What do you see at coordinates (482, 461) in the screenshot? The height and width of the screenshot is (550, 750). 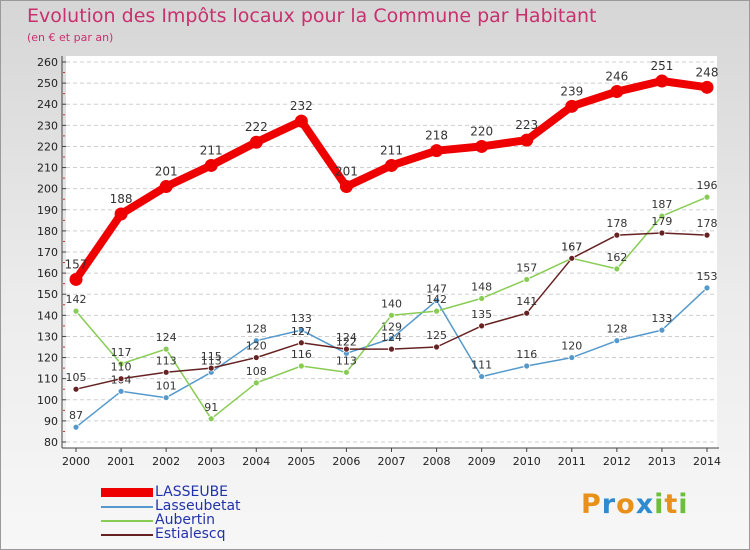 I see `x-tick-label: 2009` at bounding box center [482, 461].